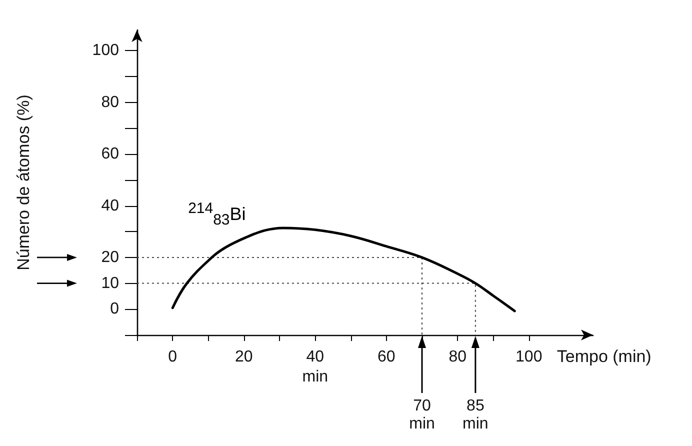  I want to click on y-axis-title: Número de átomos (%), so click(23, 182).